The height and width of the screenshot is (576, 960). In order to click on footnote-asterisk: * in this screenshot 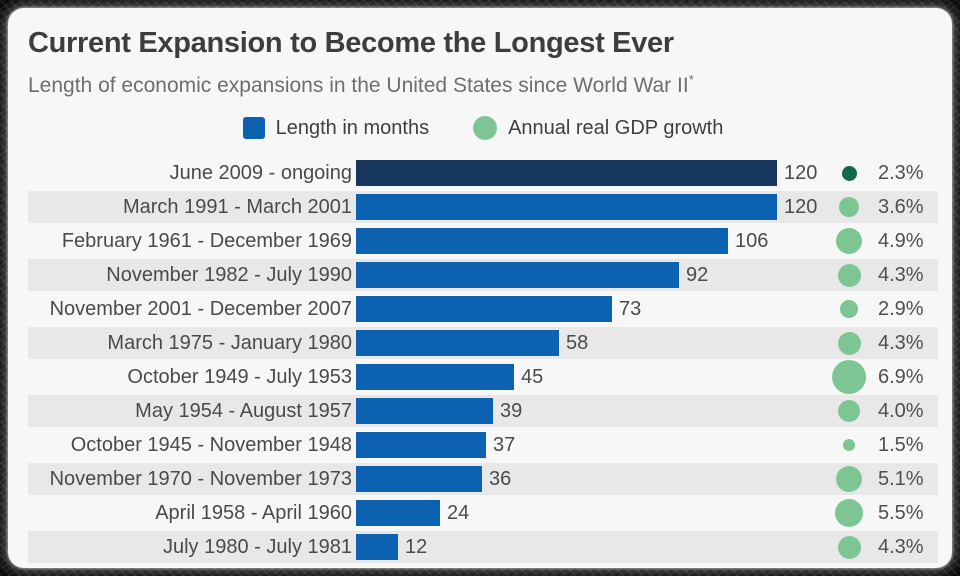, I will do `click(691, 79)`.